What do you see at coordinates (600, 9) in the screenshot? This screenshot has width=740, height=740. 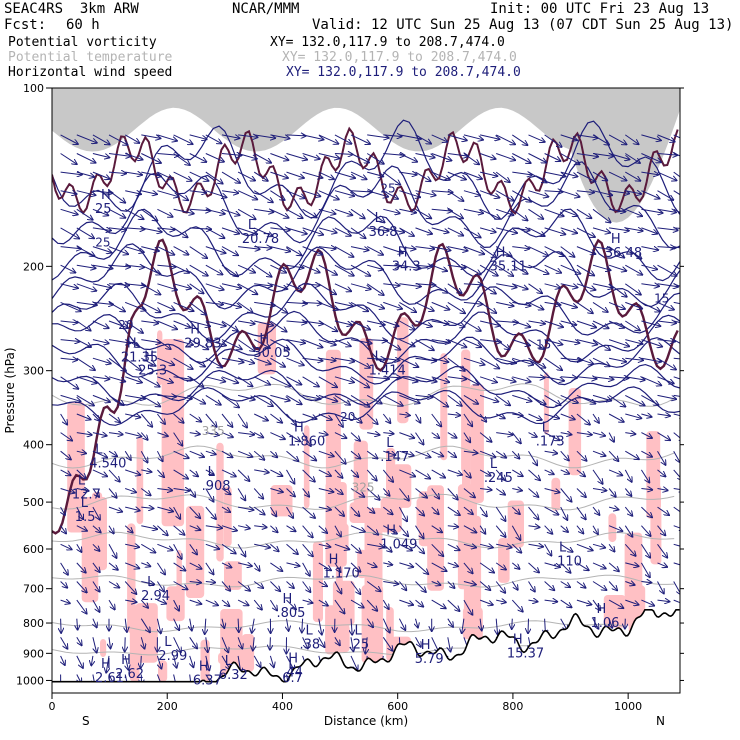 I see `init-time: Init: 00 UTC Fri 23 Aug 13` at bounding box center [600, 9].